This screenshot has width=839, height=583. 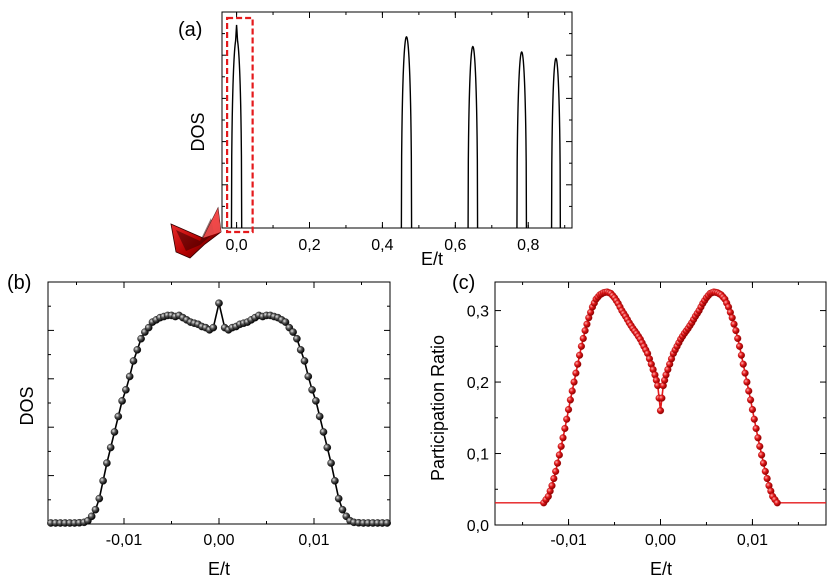 I want to click on panel-b-xtick-label: 0,00, so click(x=218, y=540).